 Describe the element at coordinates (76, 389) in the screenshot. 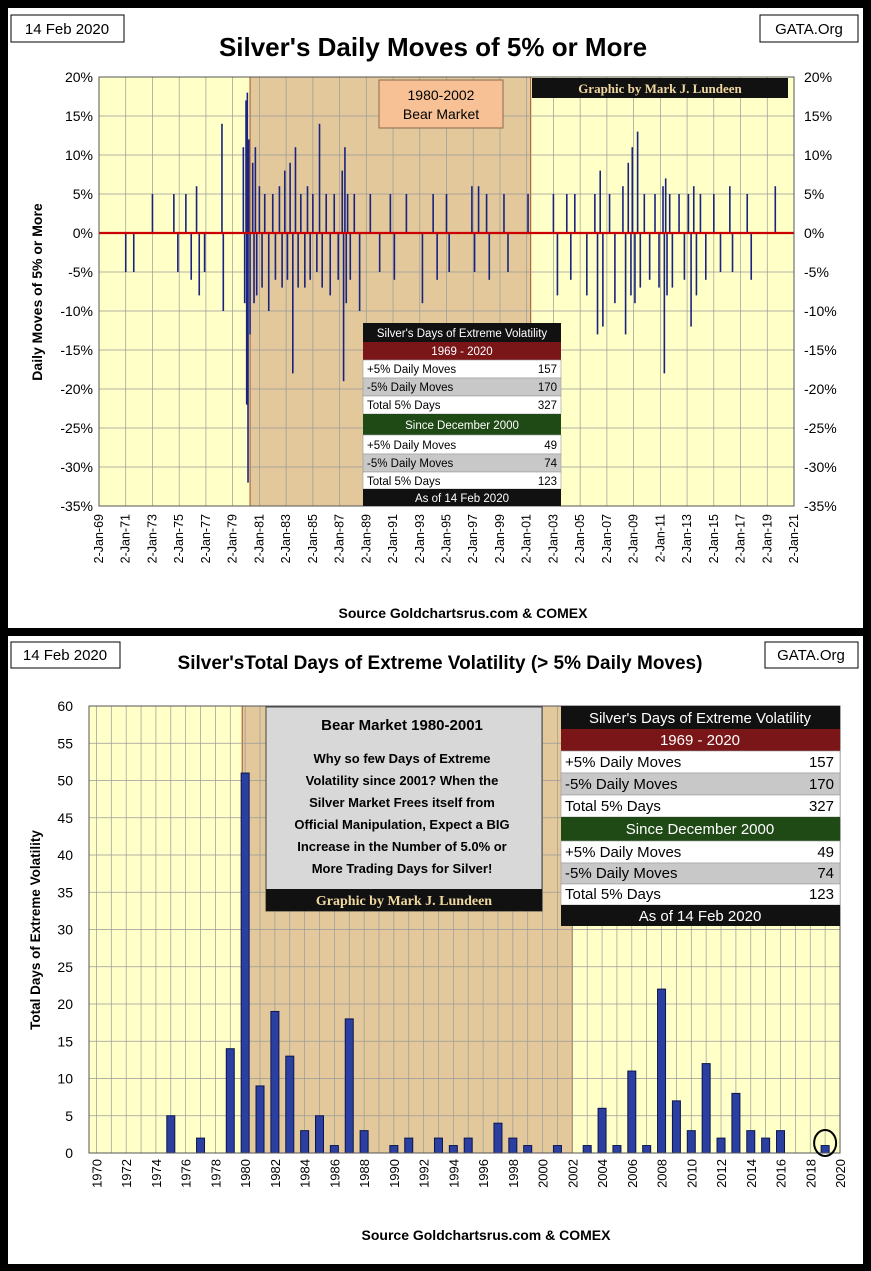

I see `top-y-tick-label: -20%` at that location.